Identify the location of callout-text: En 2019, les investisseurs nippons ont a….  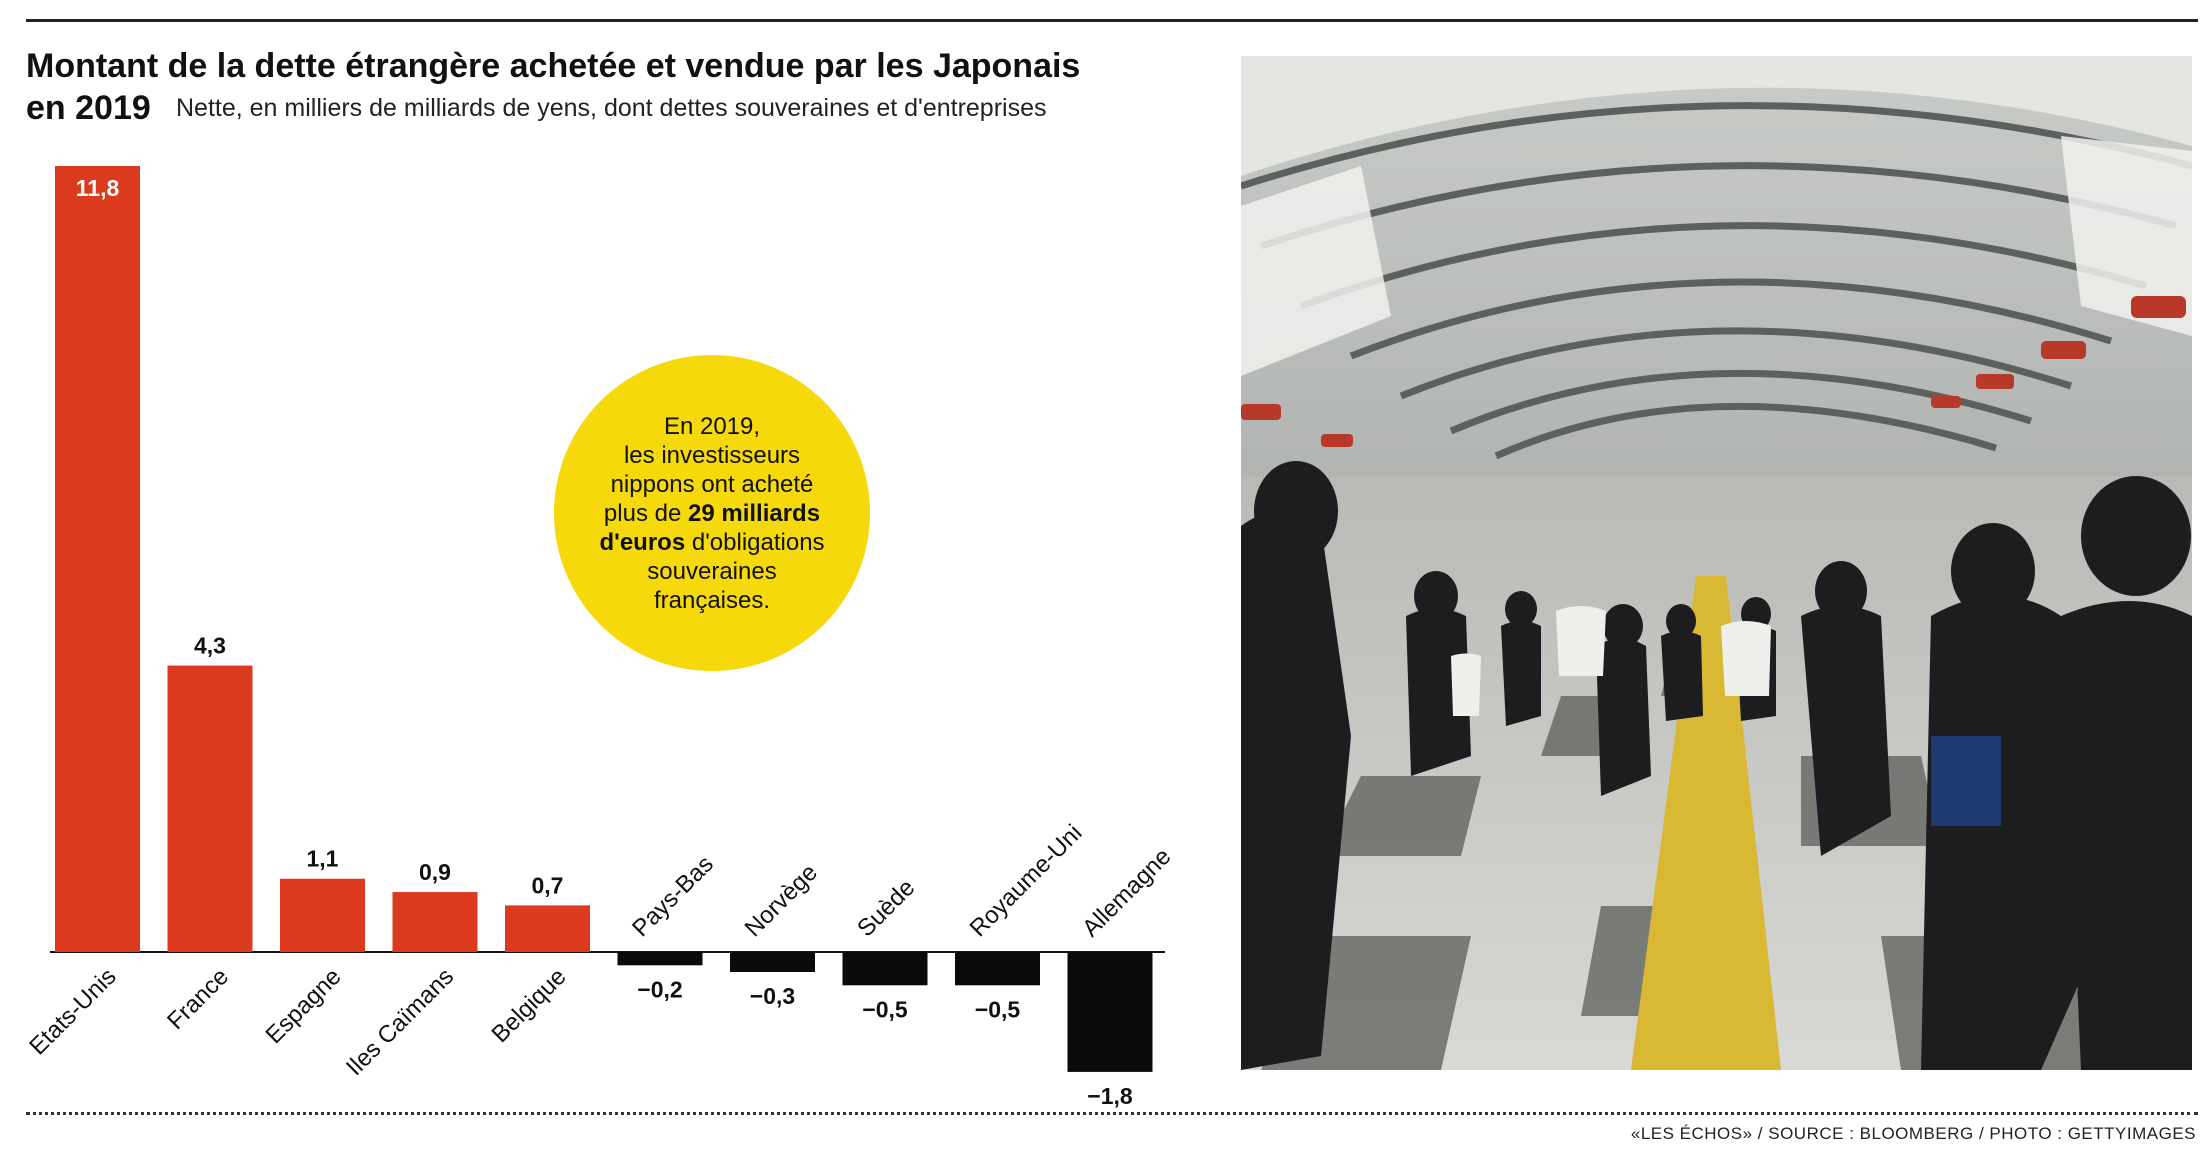
(712, 513).